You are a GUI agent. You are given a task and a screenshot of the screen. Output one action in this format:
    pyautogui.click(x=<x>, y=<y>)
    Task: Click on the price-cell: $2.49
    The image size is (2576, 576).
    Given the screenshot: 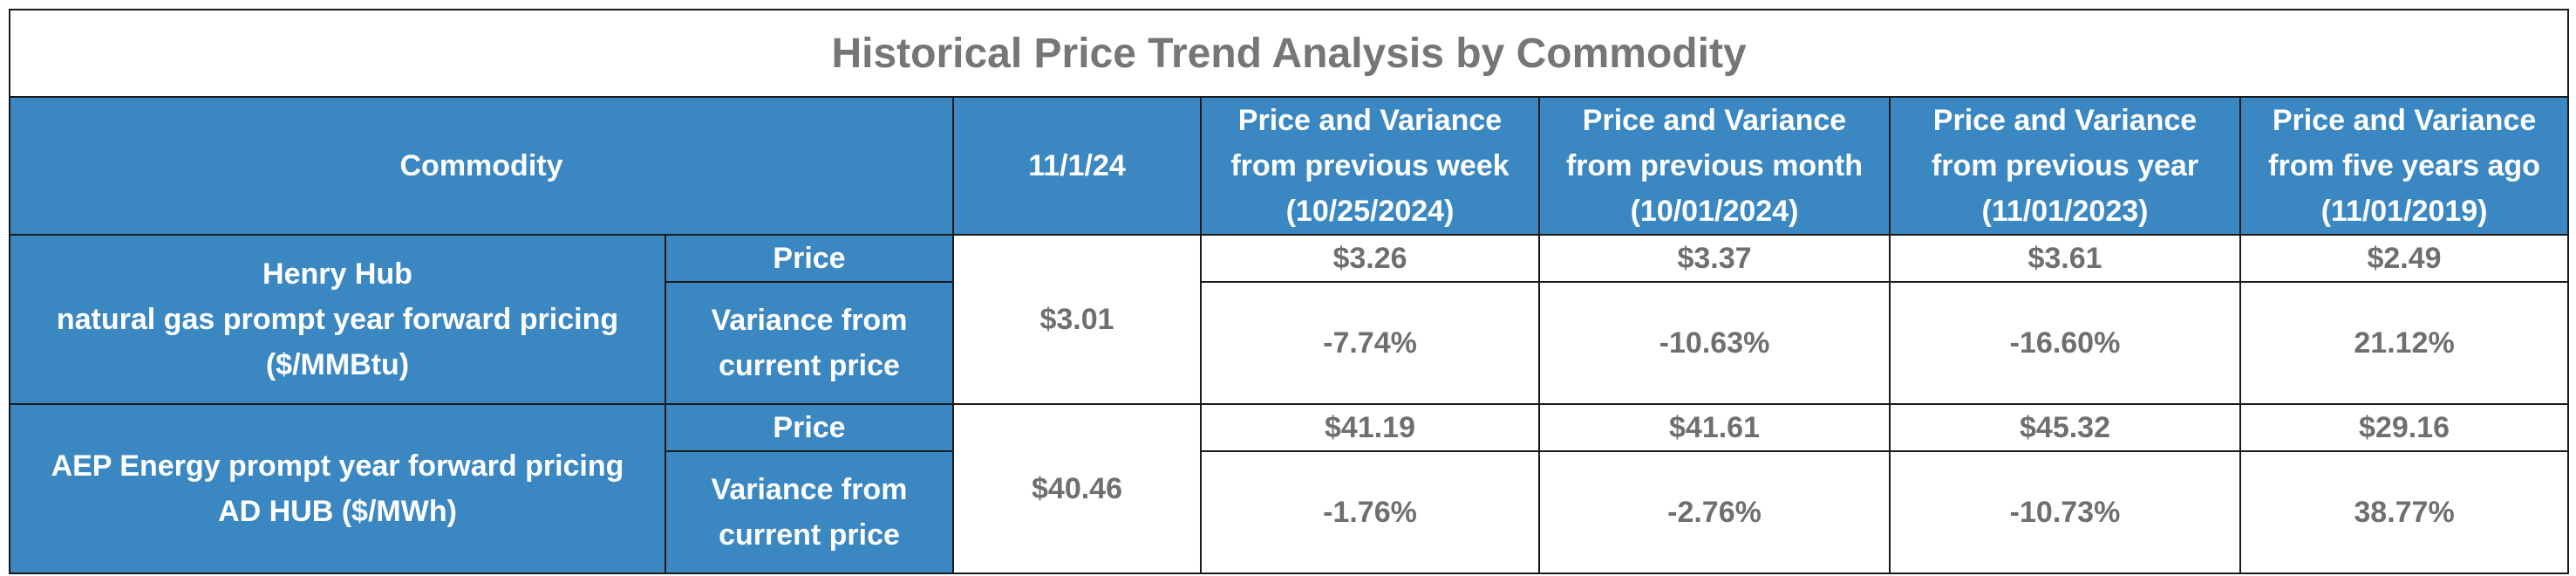 What is the action you would take?
    pyautogui.click(x=2404, y=258)
    